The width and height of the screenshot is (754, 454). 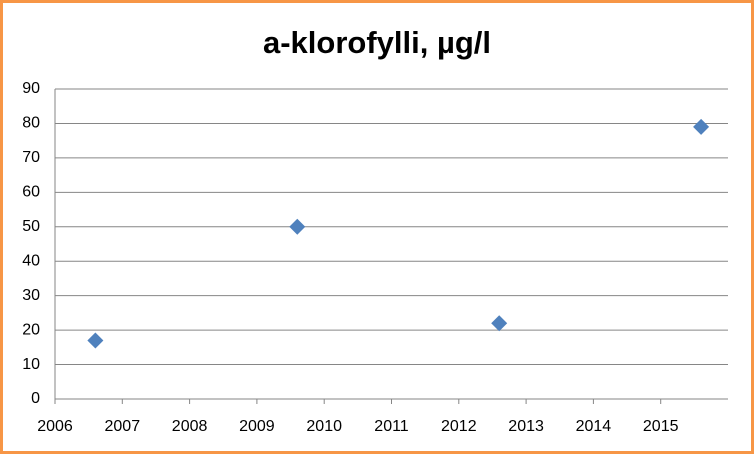 What do you see at coordinates (55, 426) in the screenshot?
I see `x-tick-label: 2006` at bounding box center [55, 426].